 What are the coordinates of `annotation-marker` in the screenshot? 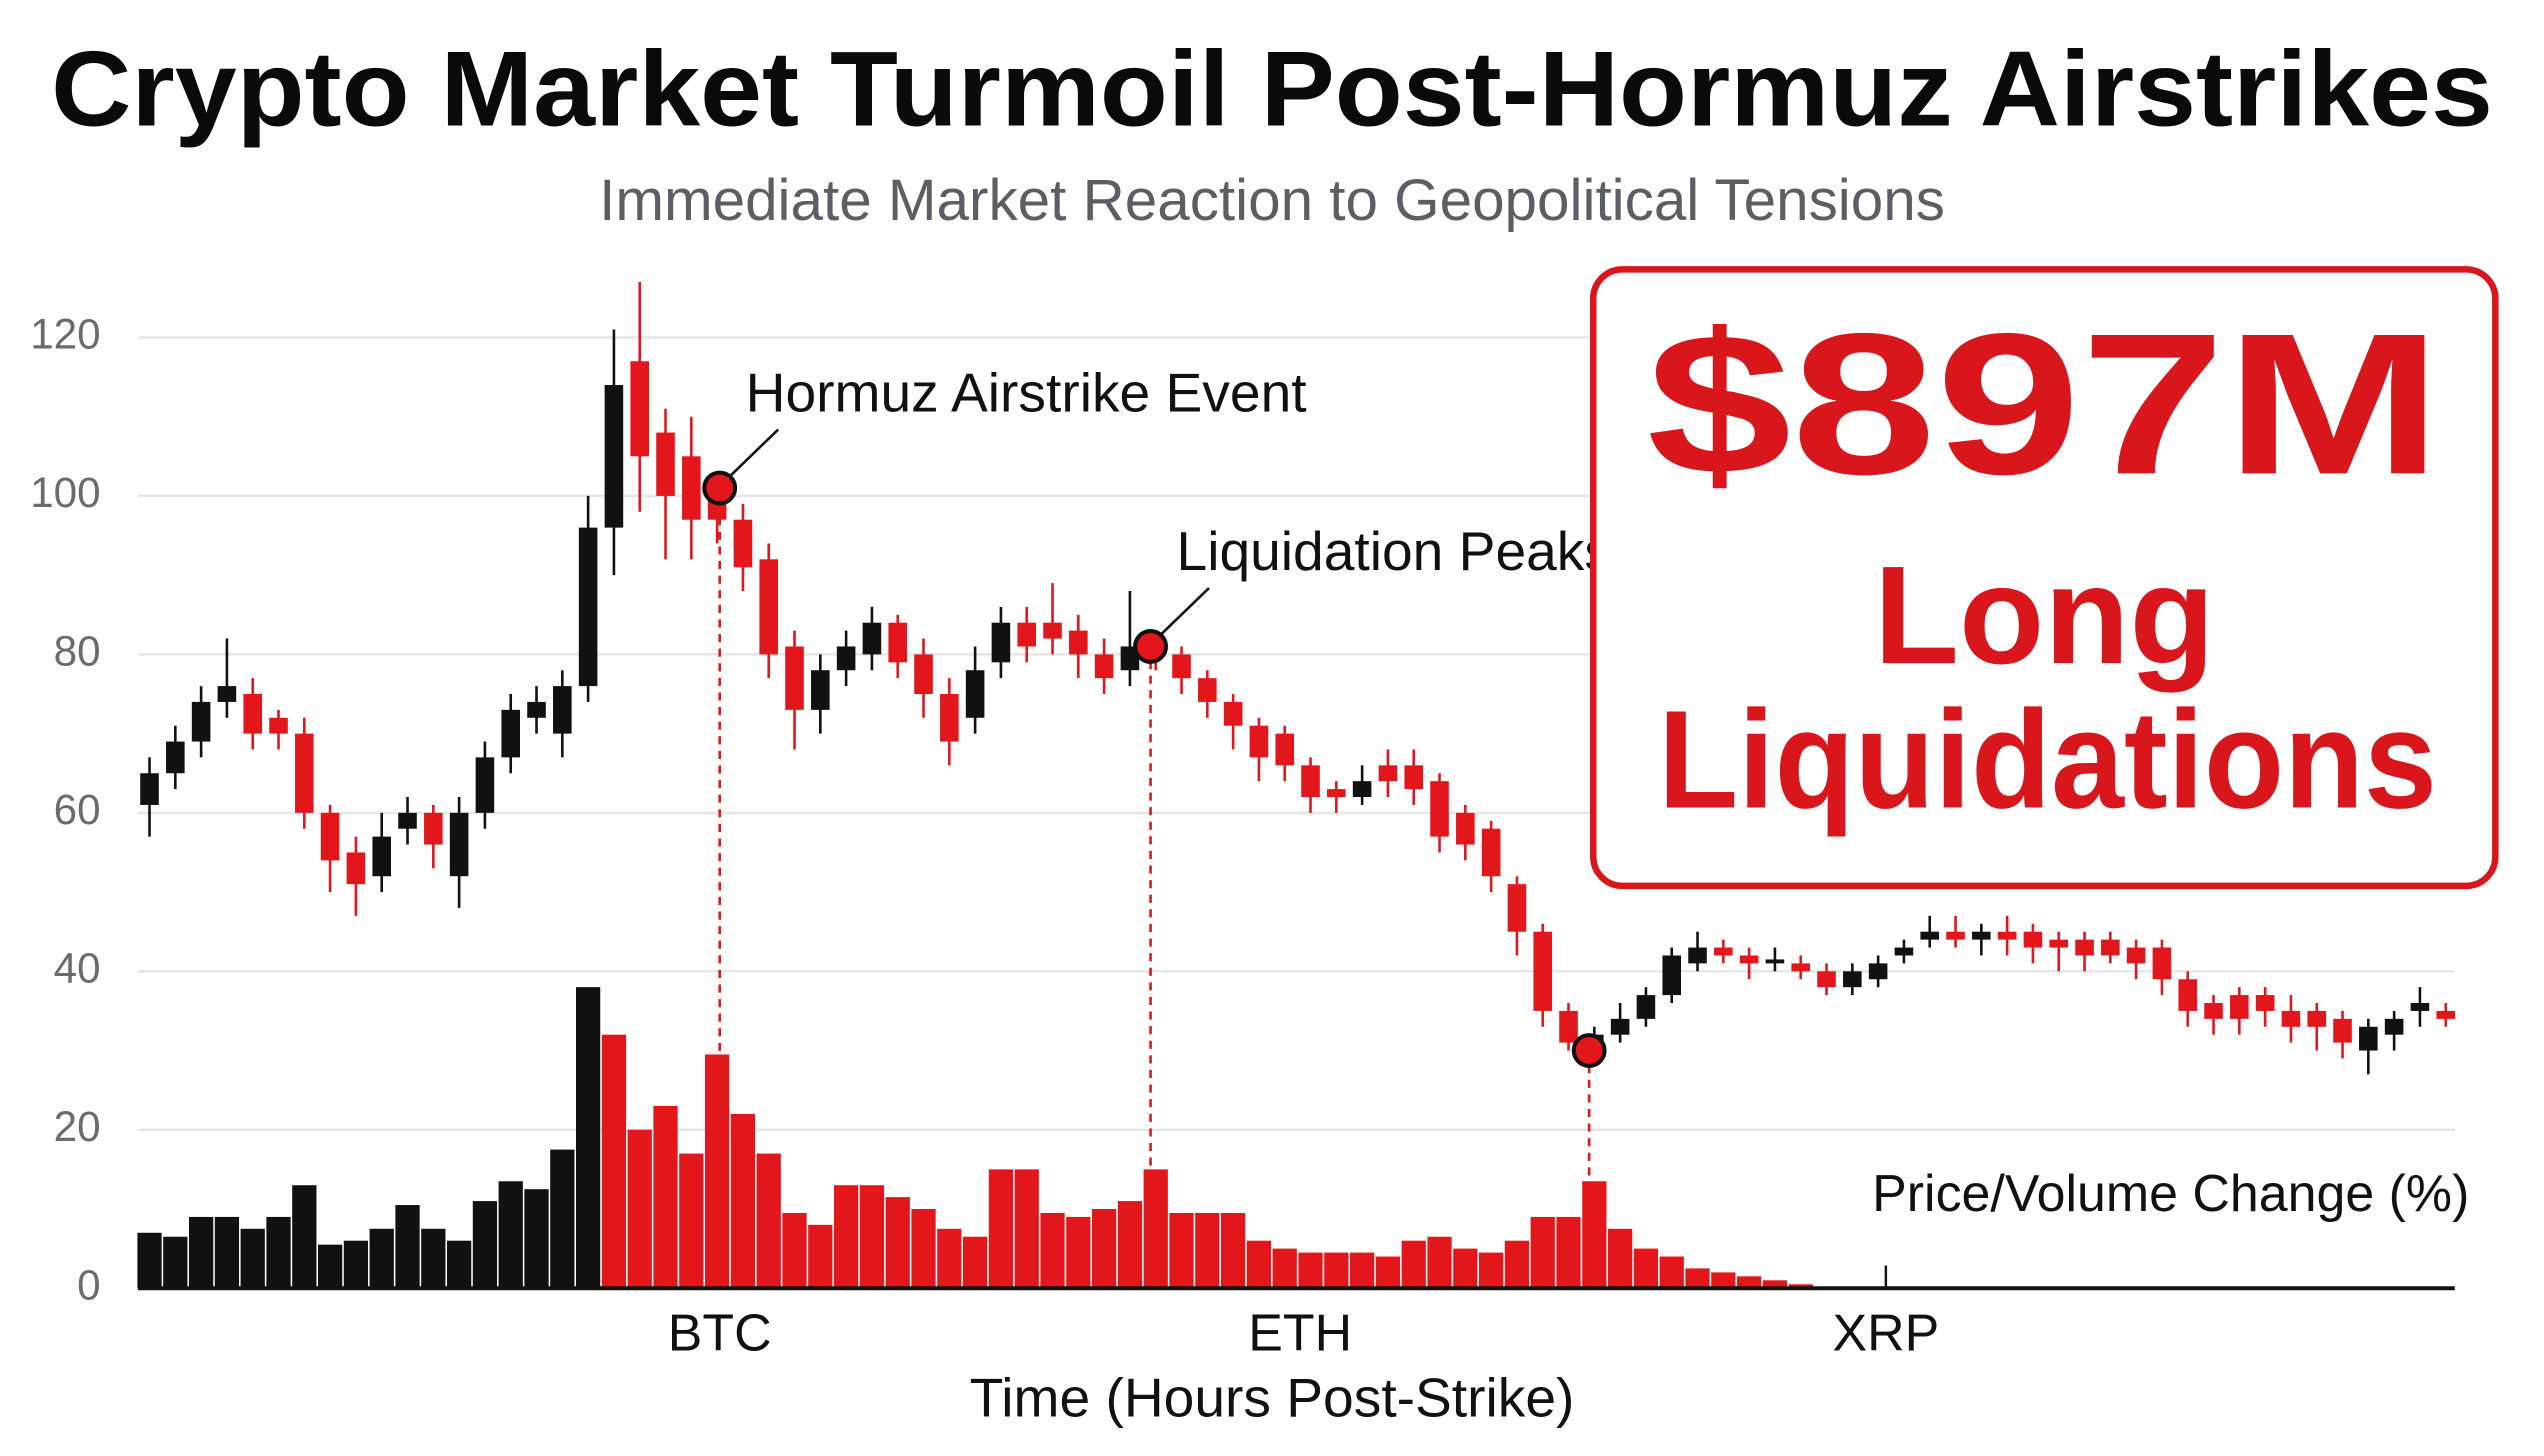 It's located at (1589, 1050).